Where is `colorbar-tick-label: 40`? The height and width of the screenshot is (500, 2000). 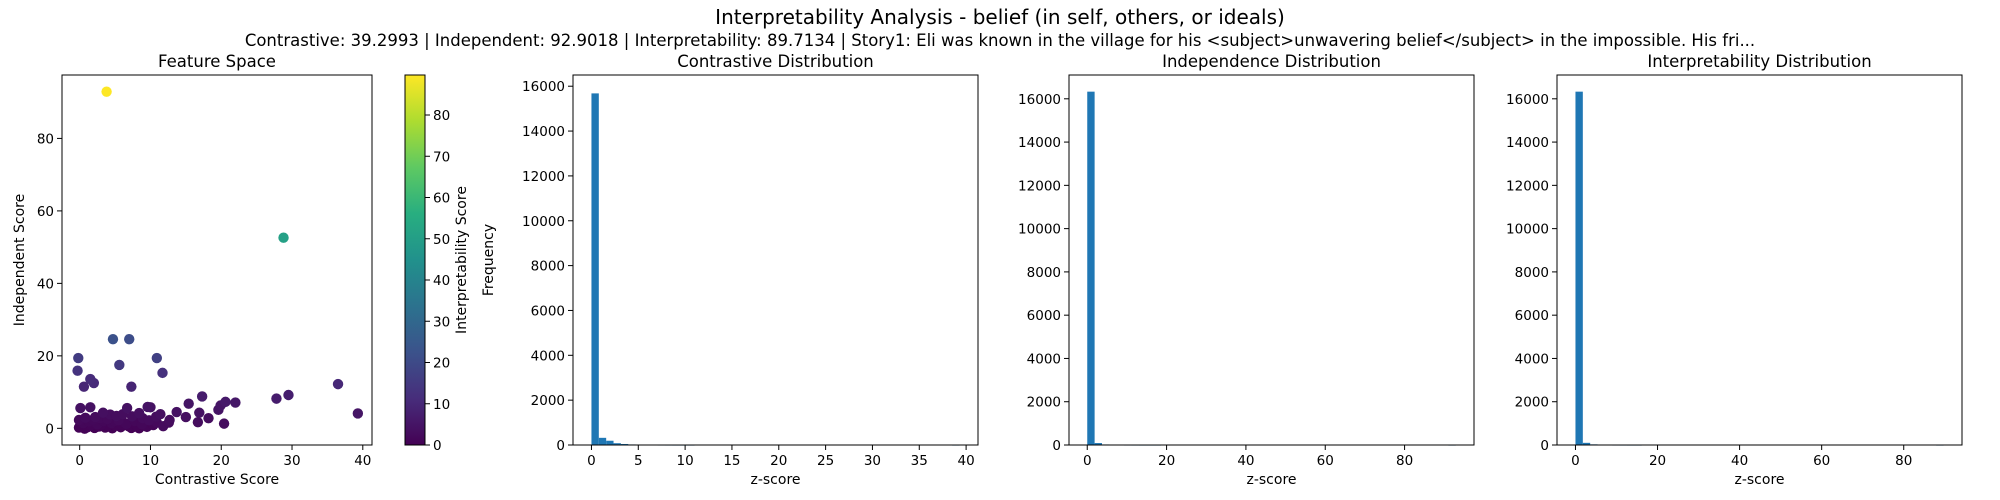
colorbar-tick-label: 40 is located at coordinates (441, 281).